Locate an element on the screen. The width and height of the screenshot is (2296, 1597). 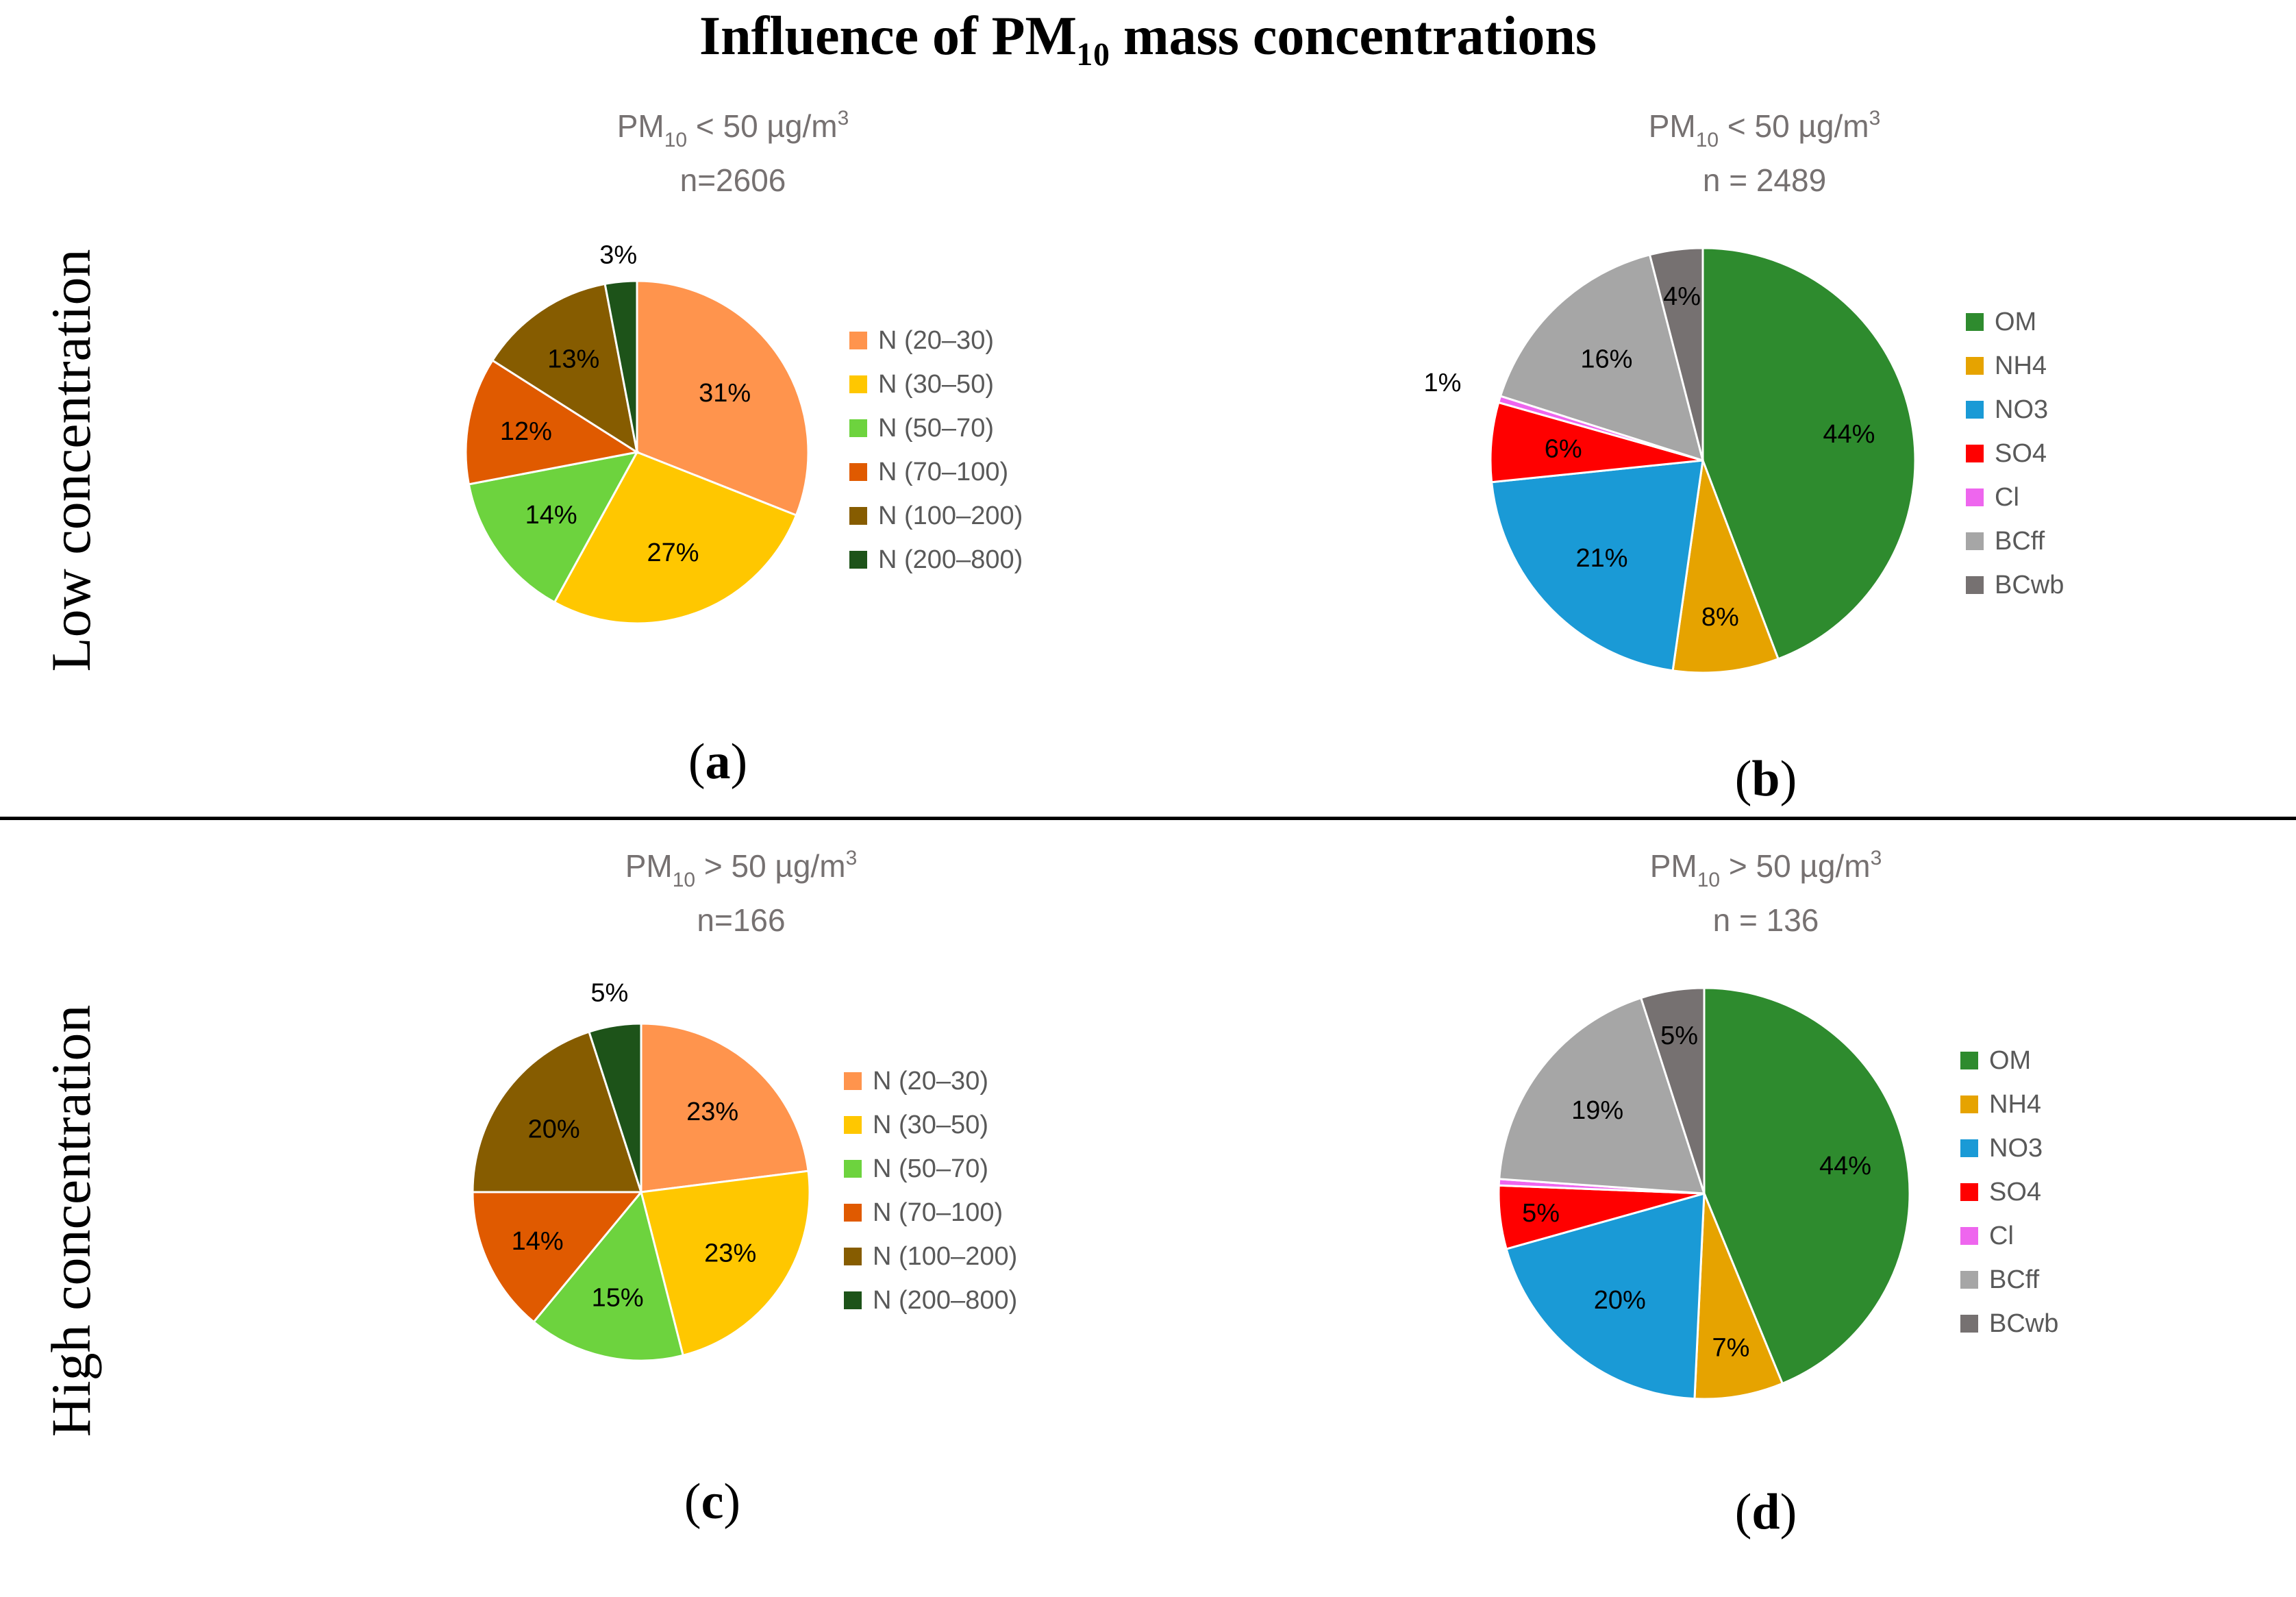
legend-item: N (200–800) is located at coordinates (931, 1300).